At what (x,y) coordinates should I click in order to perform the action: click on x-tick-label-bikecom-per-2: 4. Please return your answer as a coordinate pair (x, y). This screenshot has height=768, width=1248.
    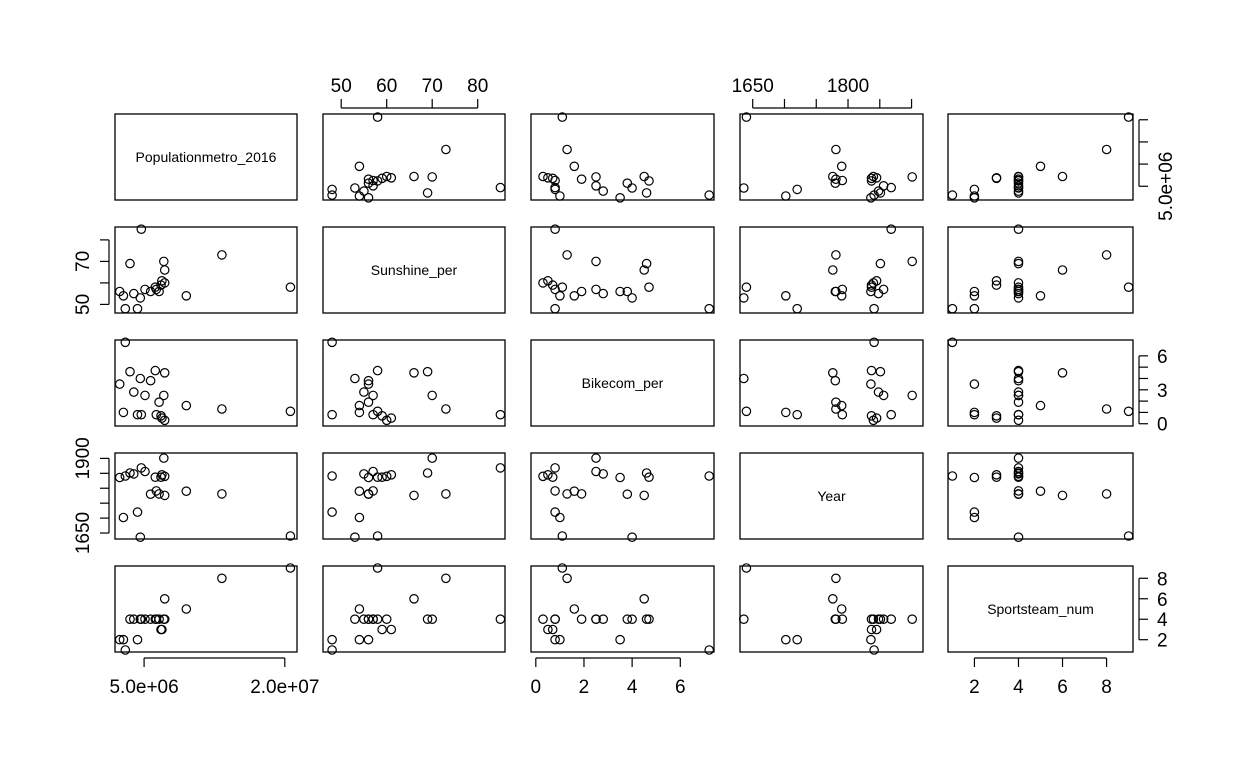
    Looking at the image, I should click on (632, 687).